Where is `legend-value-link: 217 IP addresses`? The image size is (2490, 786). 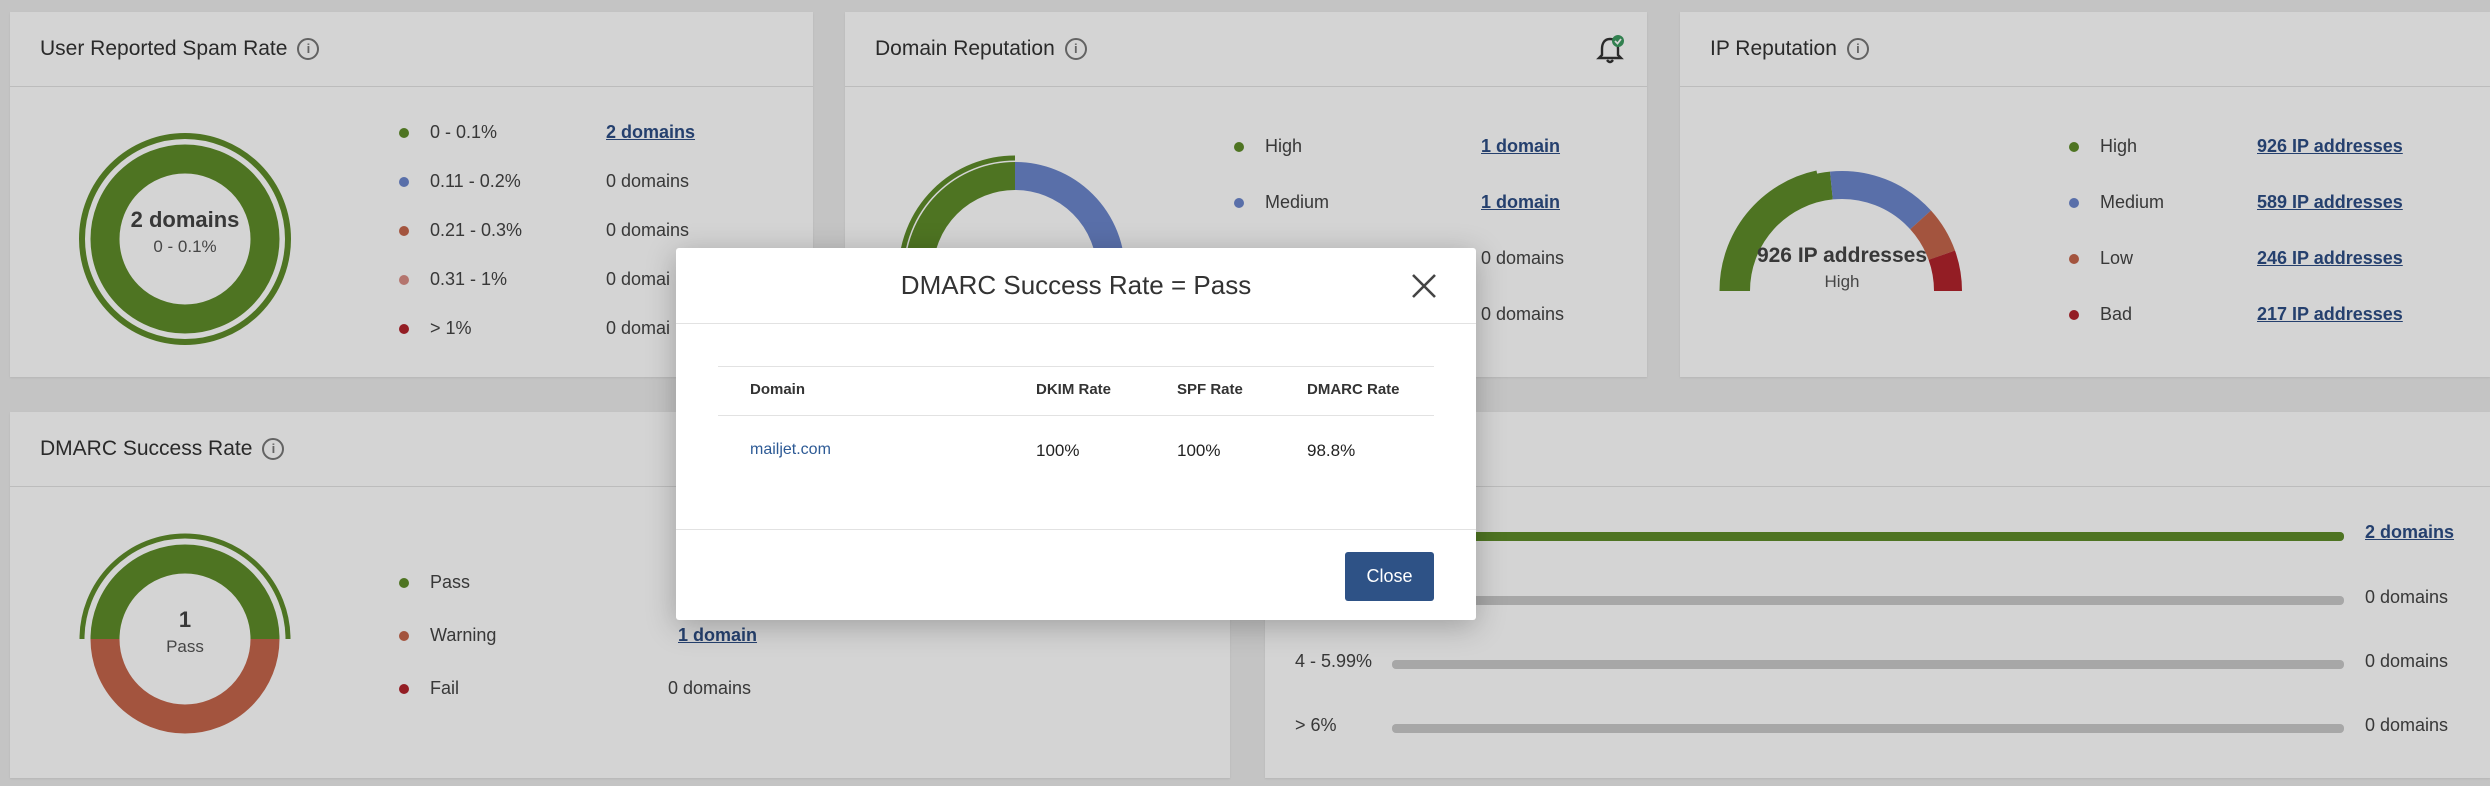
legend-value-link: 217 IP addresses is located at coordinates (2330, 314).